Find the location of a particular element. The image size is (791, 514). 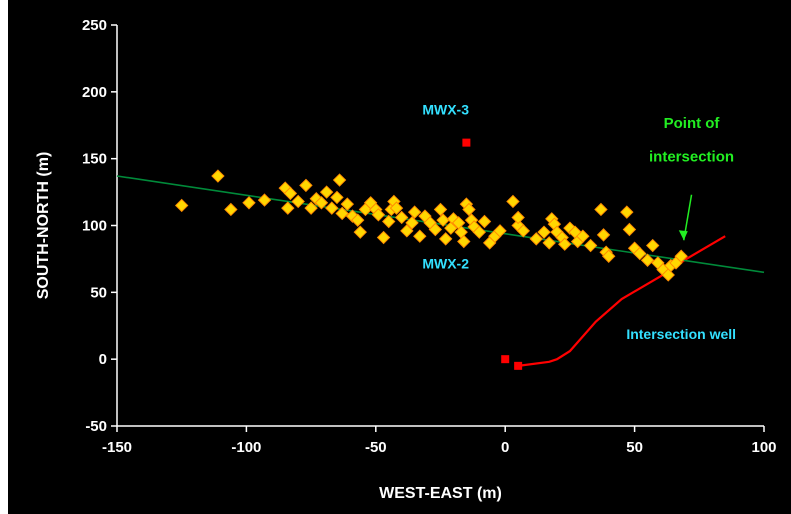

annotation-point-of: Point of is located at coordinates (692, 123).